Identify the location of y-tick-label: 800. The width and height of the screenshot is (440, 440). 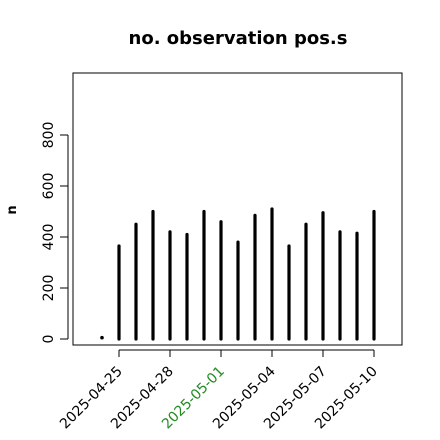
(49, 135).